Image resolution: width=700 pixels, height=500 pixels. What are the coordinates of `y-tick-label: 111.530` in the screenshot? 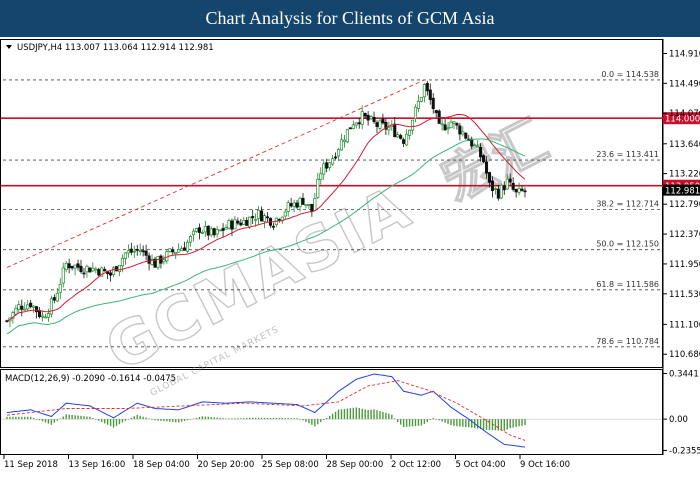 It's located at (684, 295).